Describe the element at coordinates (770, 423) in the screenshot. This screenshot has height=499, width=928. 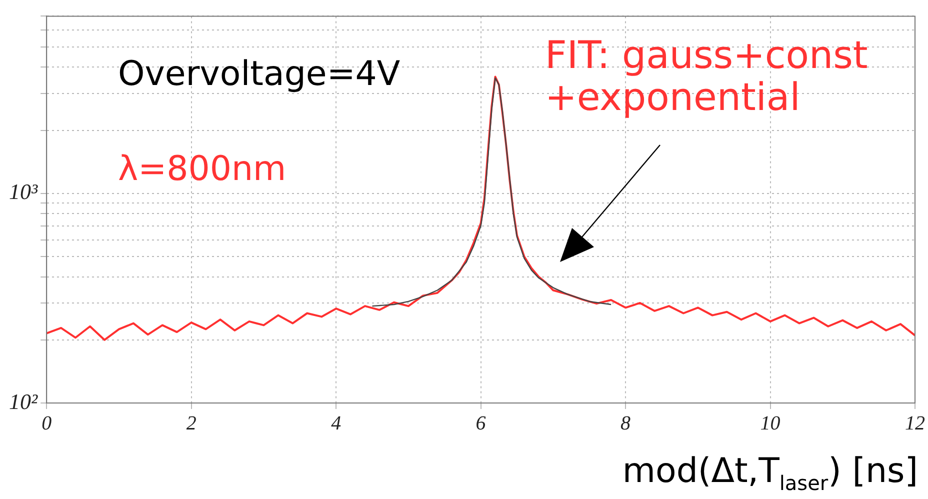
I see `x-tick-label: 10` at that location.